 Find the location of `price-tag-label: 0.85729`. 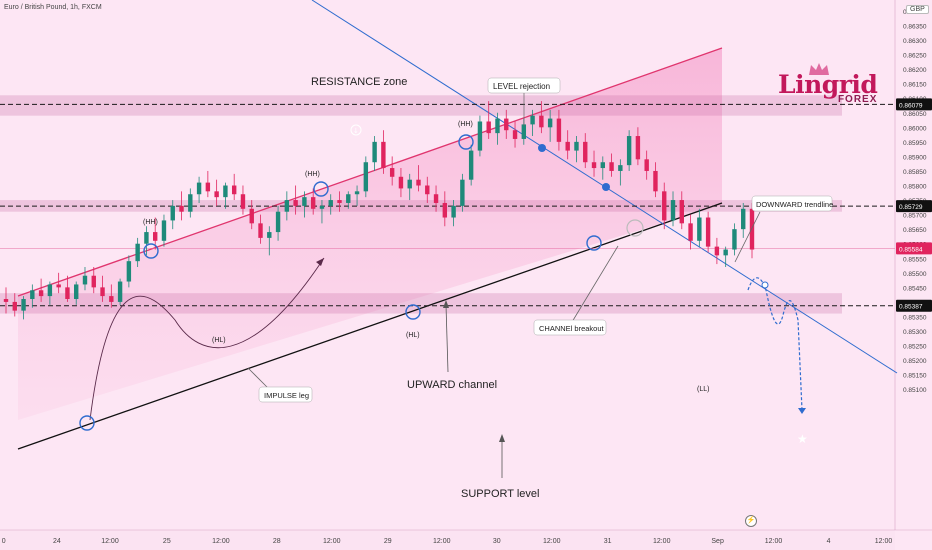

price-tag-label: 0.85729 is located at coordinates (911, 207).